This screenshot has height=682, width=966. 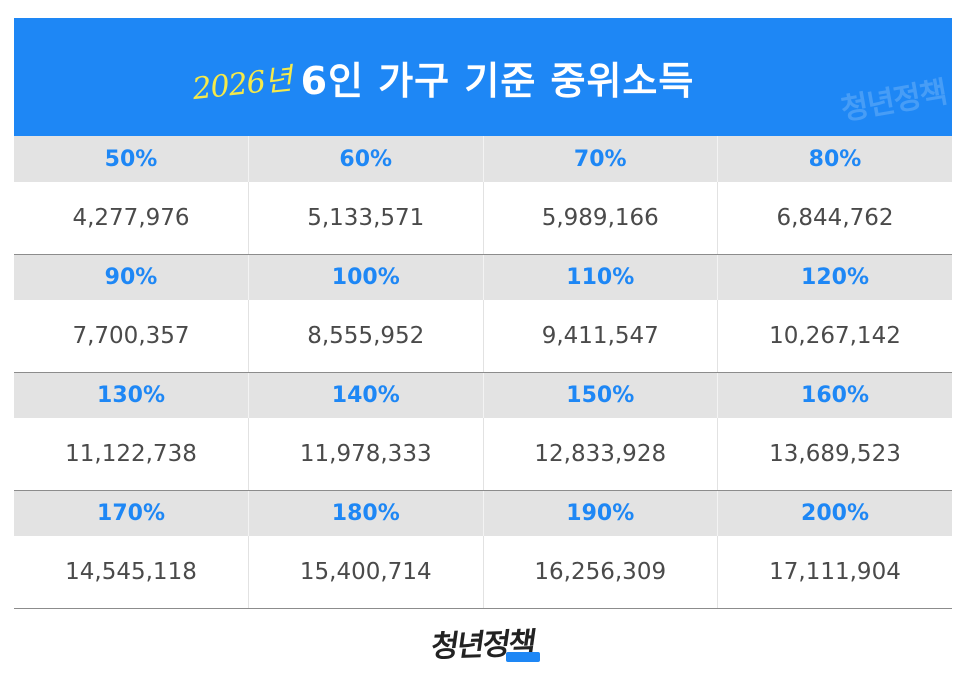 I want to click on percent-header-row: 50% 60% 70% 80%, so click(x=483, y=159).